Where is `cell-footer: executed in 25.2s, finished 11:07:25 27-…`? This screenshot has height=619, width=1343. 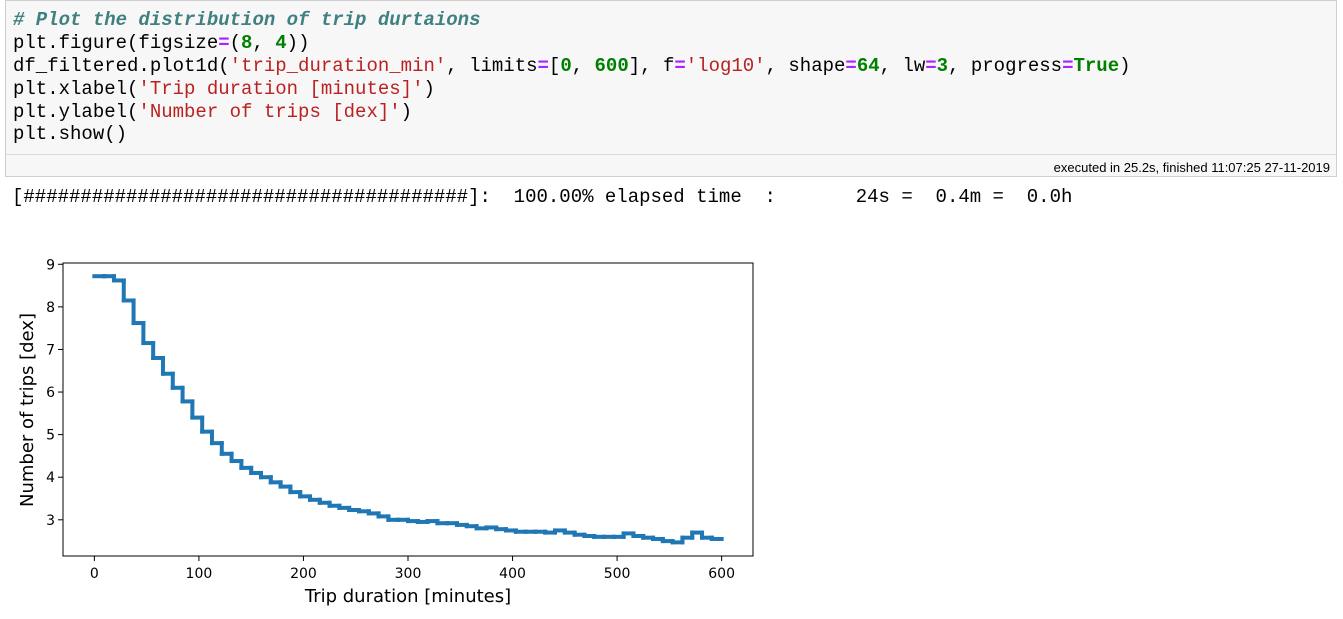 cell-footer: executed in 25.2s, finished 11:07:25 27-… is located at coordinates (671, 165).